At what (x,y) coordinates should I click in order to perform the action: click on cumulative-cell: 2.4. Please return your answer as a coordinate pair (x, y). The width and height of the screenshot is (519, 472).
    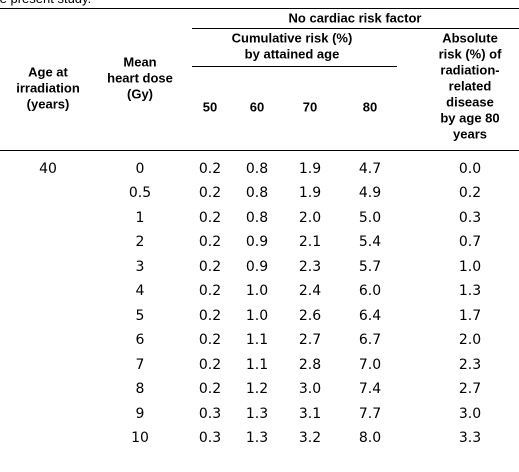
    Looking at the image, I should click on (310, 291).